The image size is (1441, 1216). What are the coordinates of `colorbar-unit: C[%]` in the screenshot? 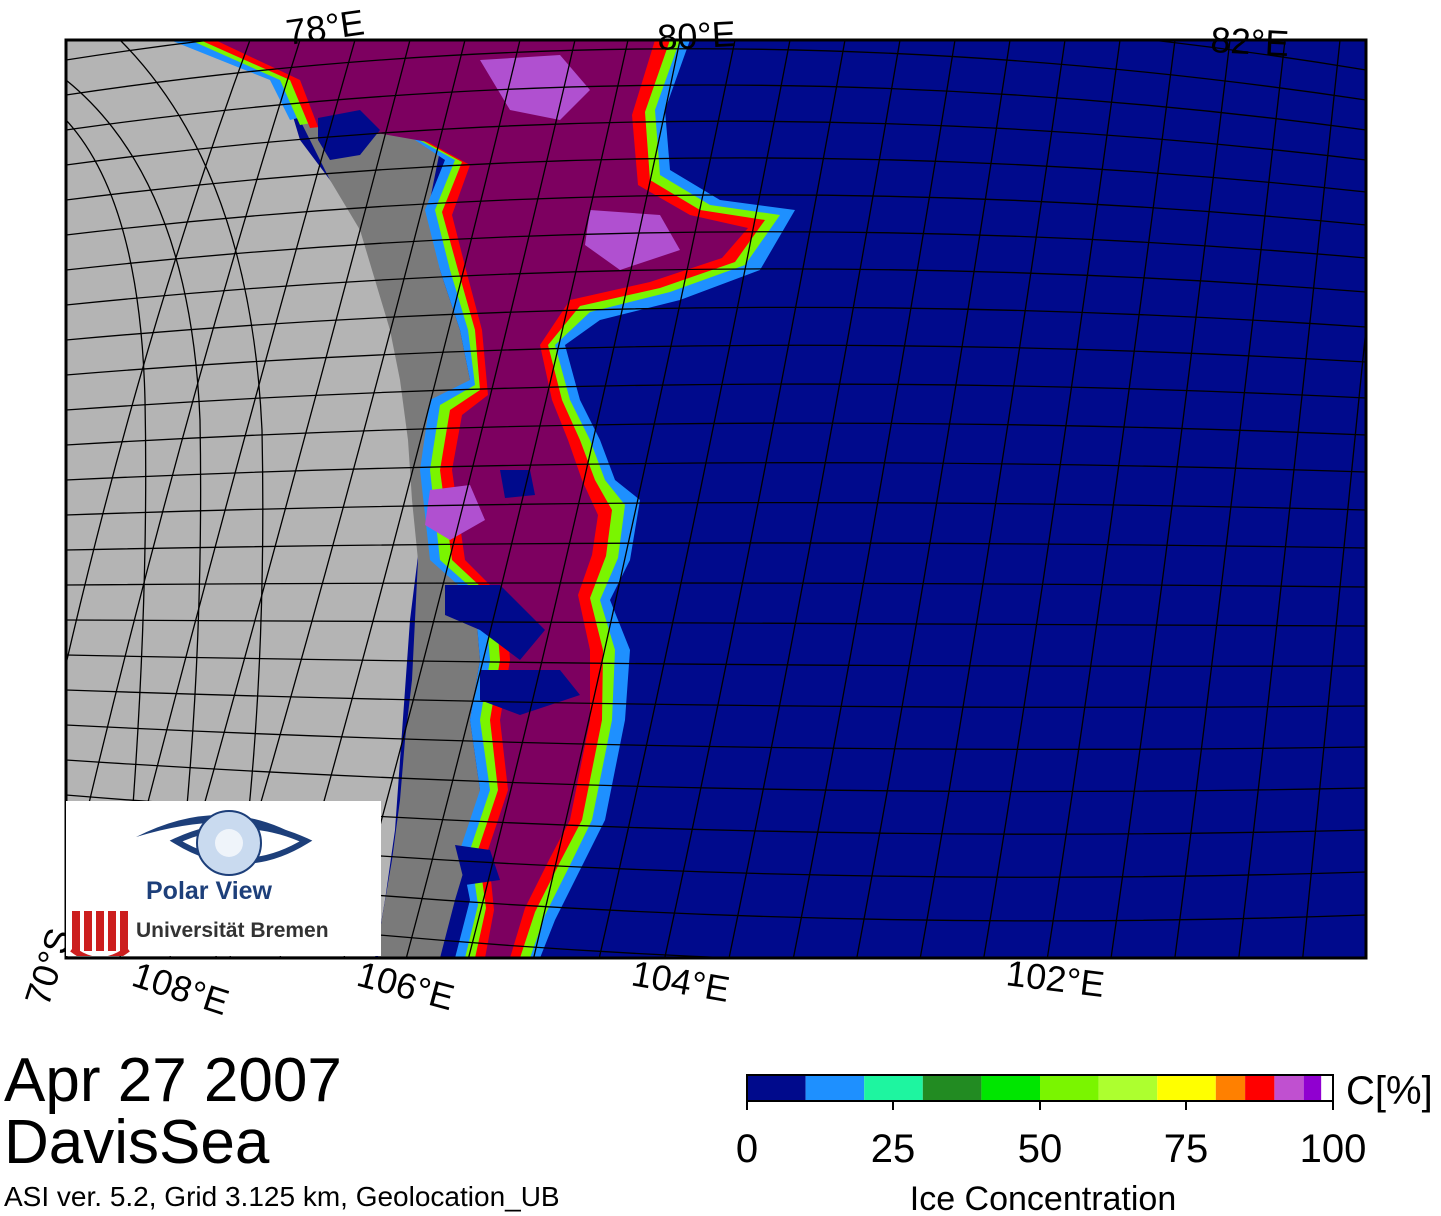 It's located at (1389, 1091).